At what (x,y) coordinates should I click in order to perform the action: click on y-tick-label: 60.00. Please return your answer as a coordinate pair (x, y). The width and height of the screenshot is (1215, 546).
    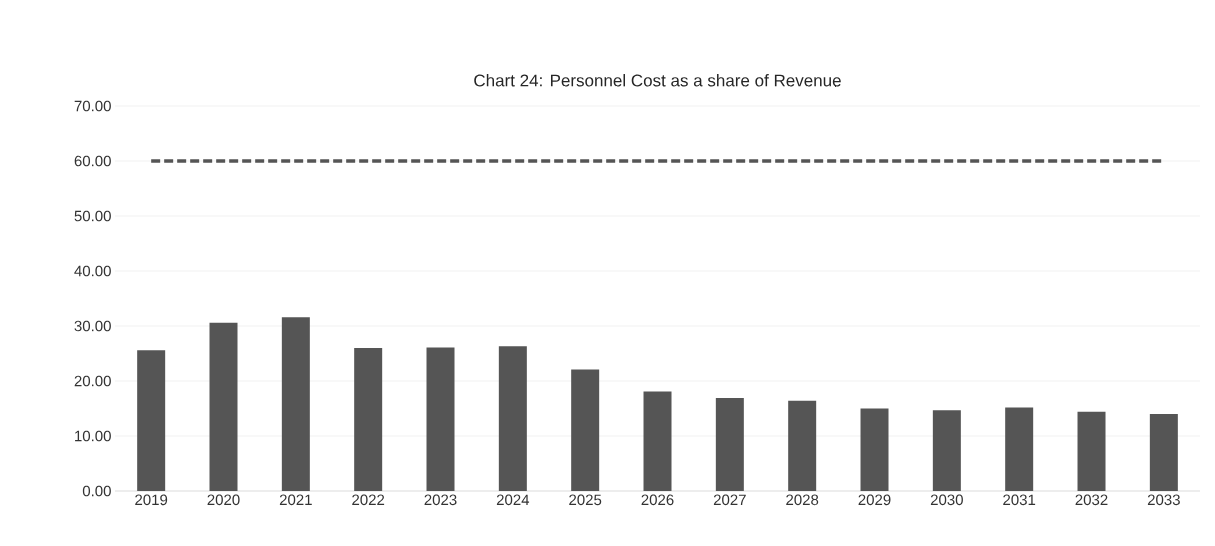
    Looking at the image, I should click on (92, 161).